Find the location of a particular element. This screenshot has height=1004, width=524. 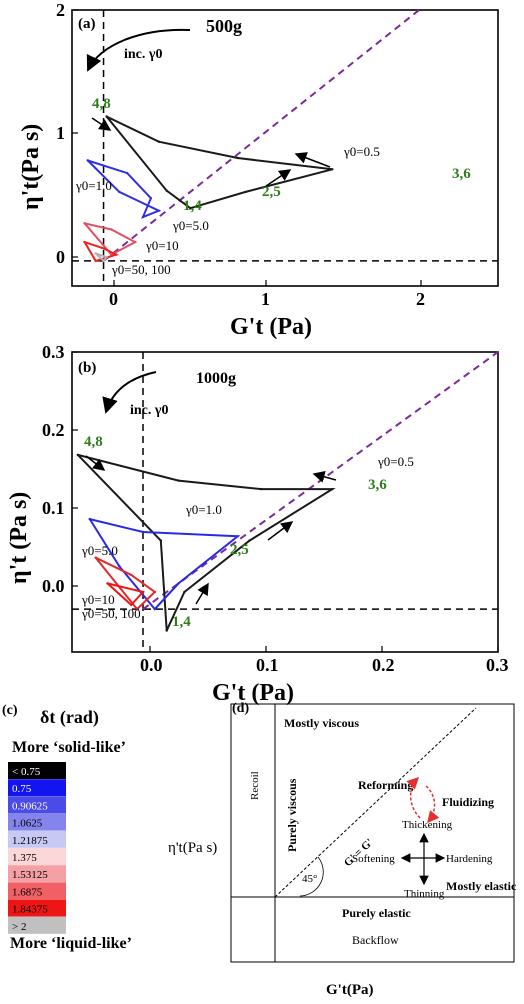

b-amp-50-100: γ0=50, 100 is located at coordinates (111, 613).